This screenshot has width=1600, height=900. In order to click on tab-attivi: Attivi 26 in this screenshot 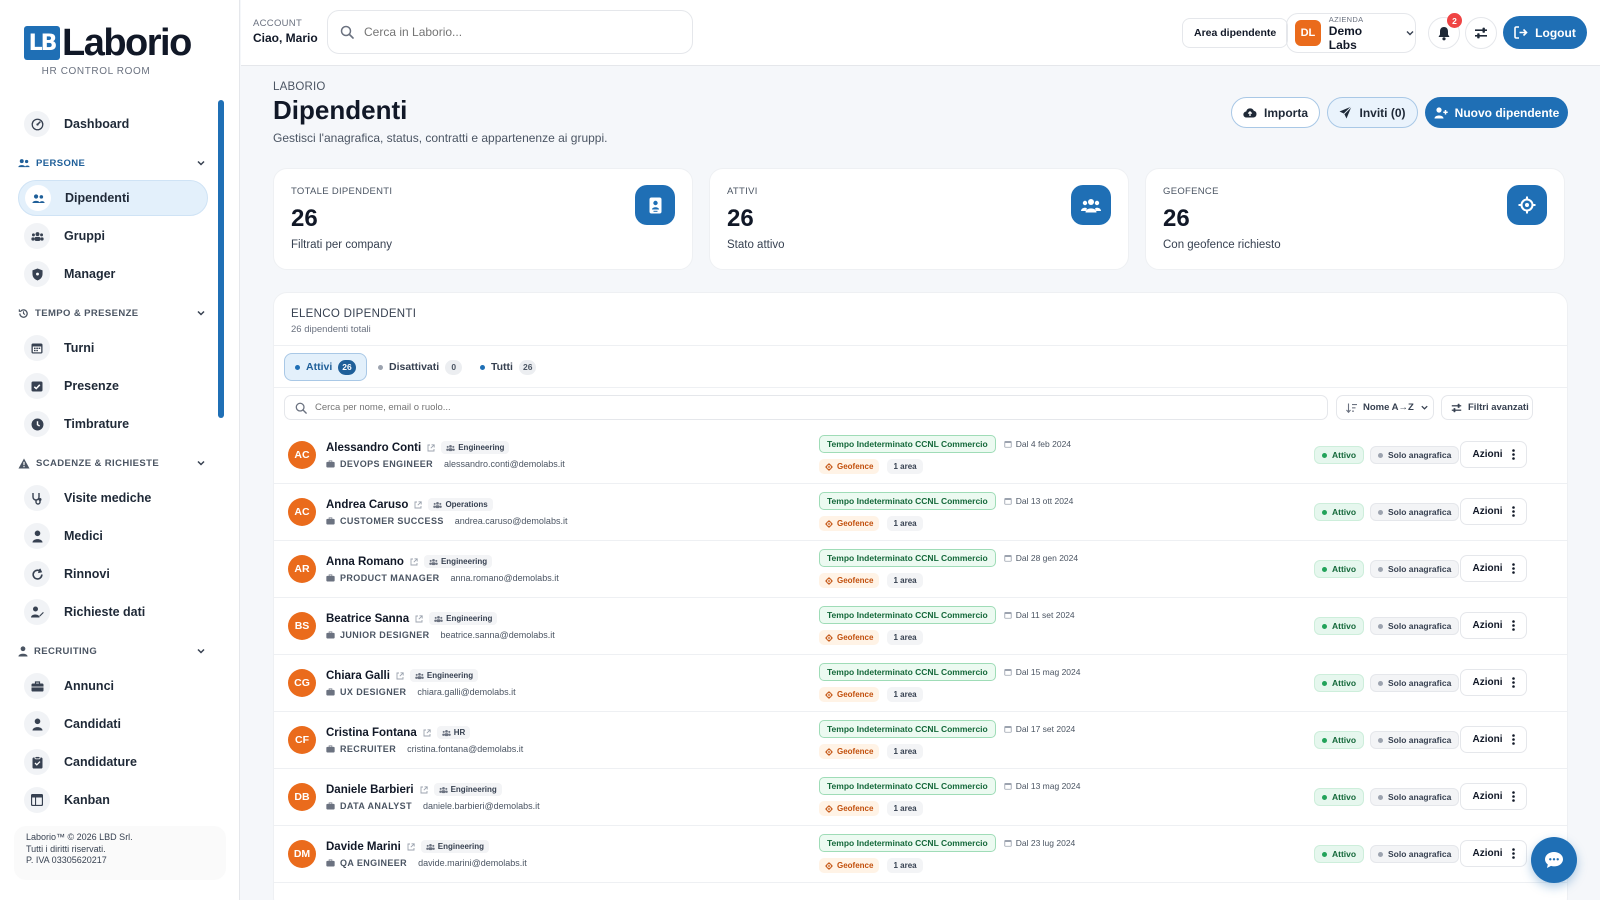, I will do `click(325, 367)`.